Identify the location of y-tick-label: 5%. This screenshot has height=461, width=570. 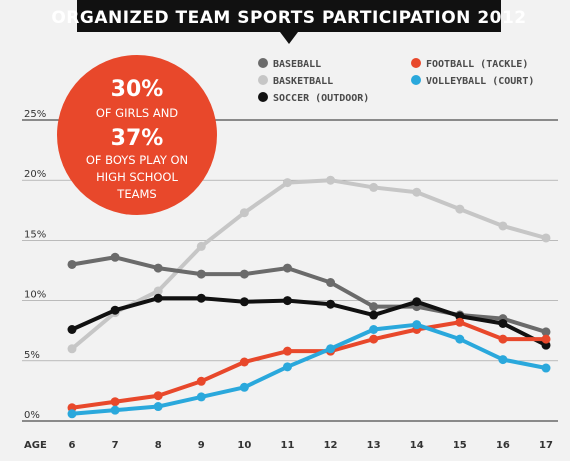
(32, 355).